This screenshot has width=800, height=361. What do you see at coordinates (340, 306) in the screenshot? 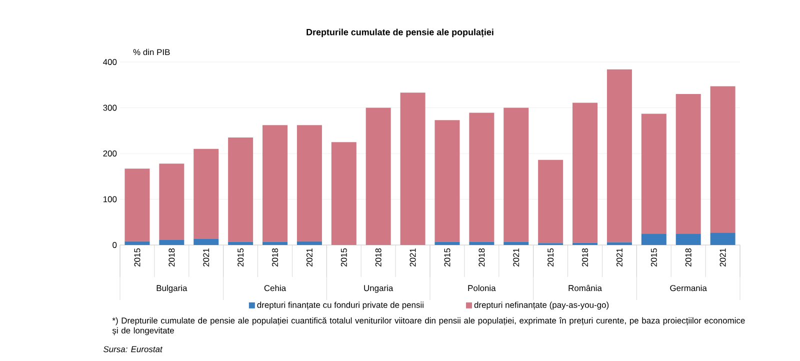
I see `legend-label: drepturi finanțate cu fonduri private de pensii` at bounding box center [340, 306].